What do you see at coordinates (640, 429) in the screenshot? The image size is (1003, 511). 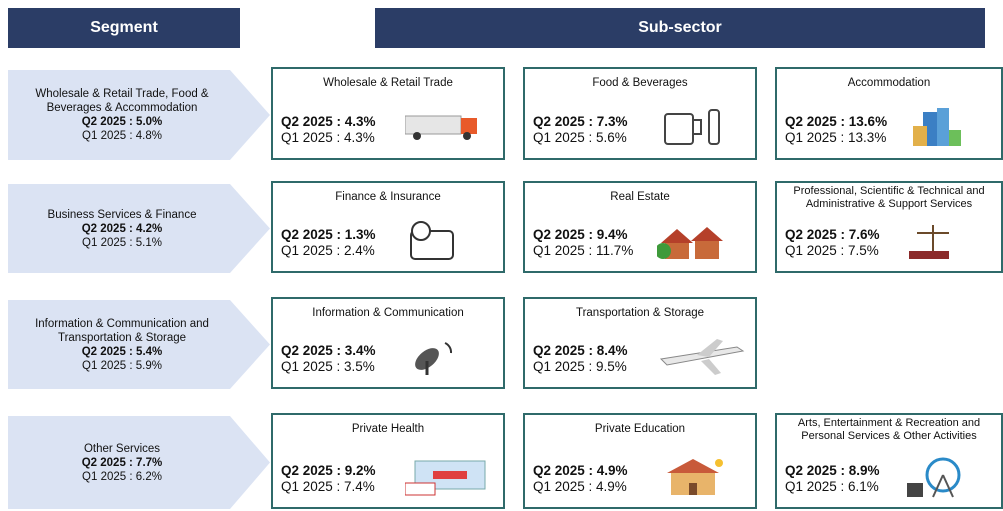 I see `subsector-name: Private Education` at bounding box center [640, 429].